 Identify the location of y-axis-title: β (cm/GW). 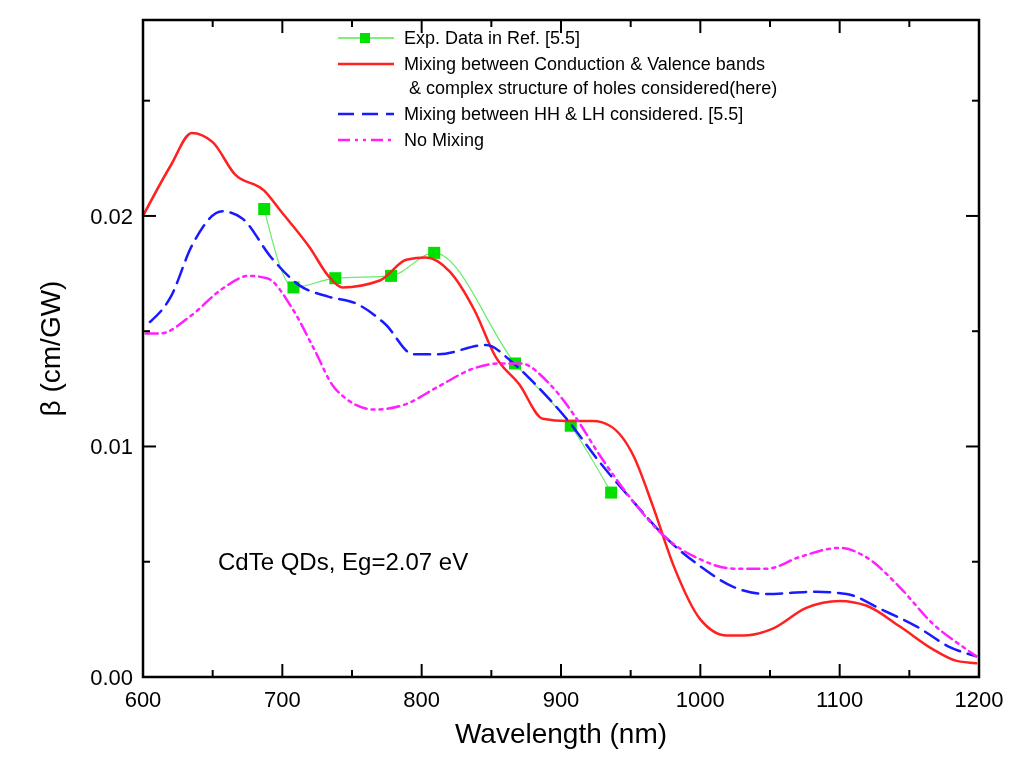
(50, 348).